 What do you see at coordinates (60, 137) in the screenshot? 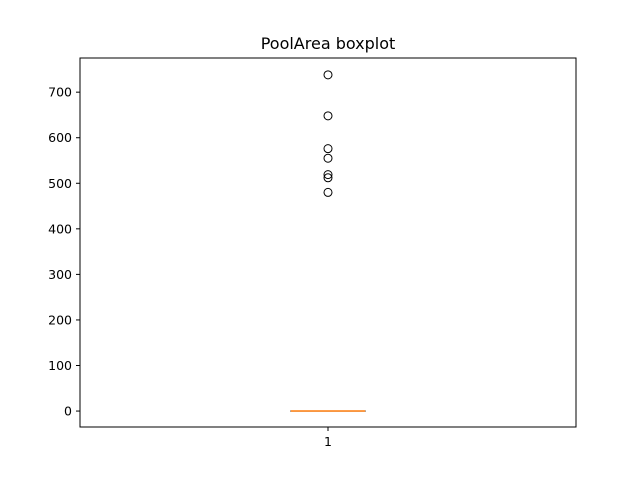
I see `y-tick-label: 600` at bounding box center [60, 137].